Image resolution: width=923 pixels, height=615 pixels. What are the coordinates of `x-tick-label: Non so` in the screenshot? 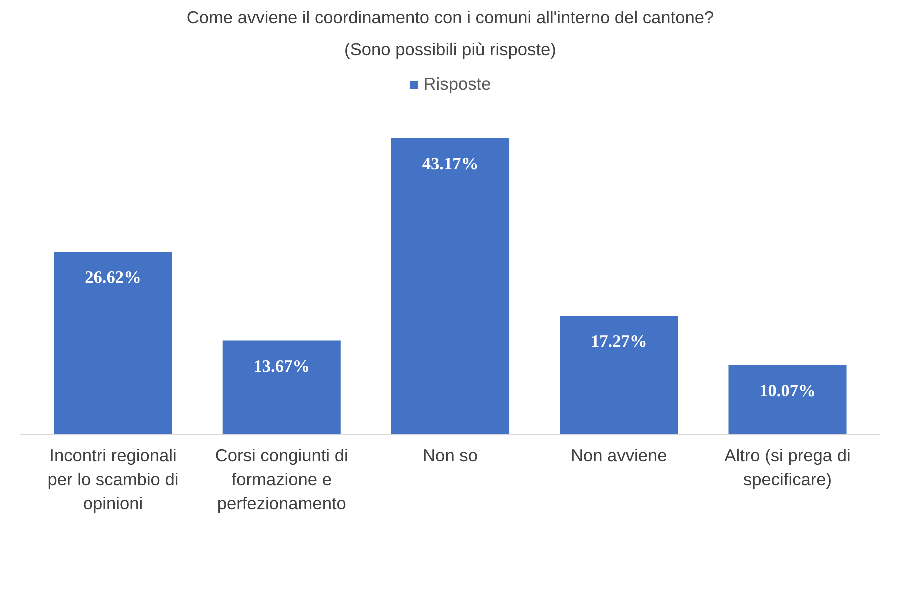 It's located at (450, 456).